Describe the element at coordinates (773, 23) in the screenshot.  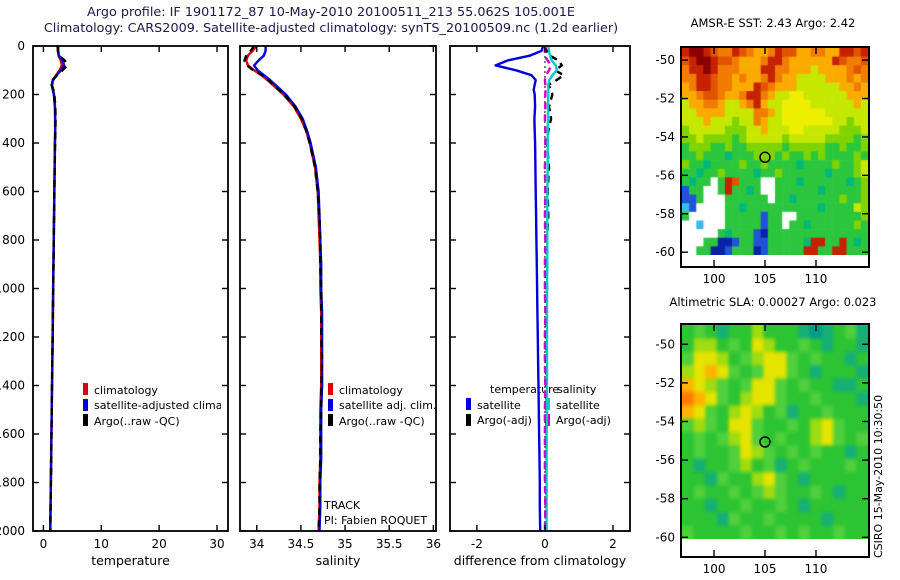
I see `sst-map-title: AMSR-E SST: 2.43 Argo: 2.42` at that location.